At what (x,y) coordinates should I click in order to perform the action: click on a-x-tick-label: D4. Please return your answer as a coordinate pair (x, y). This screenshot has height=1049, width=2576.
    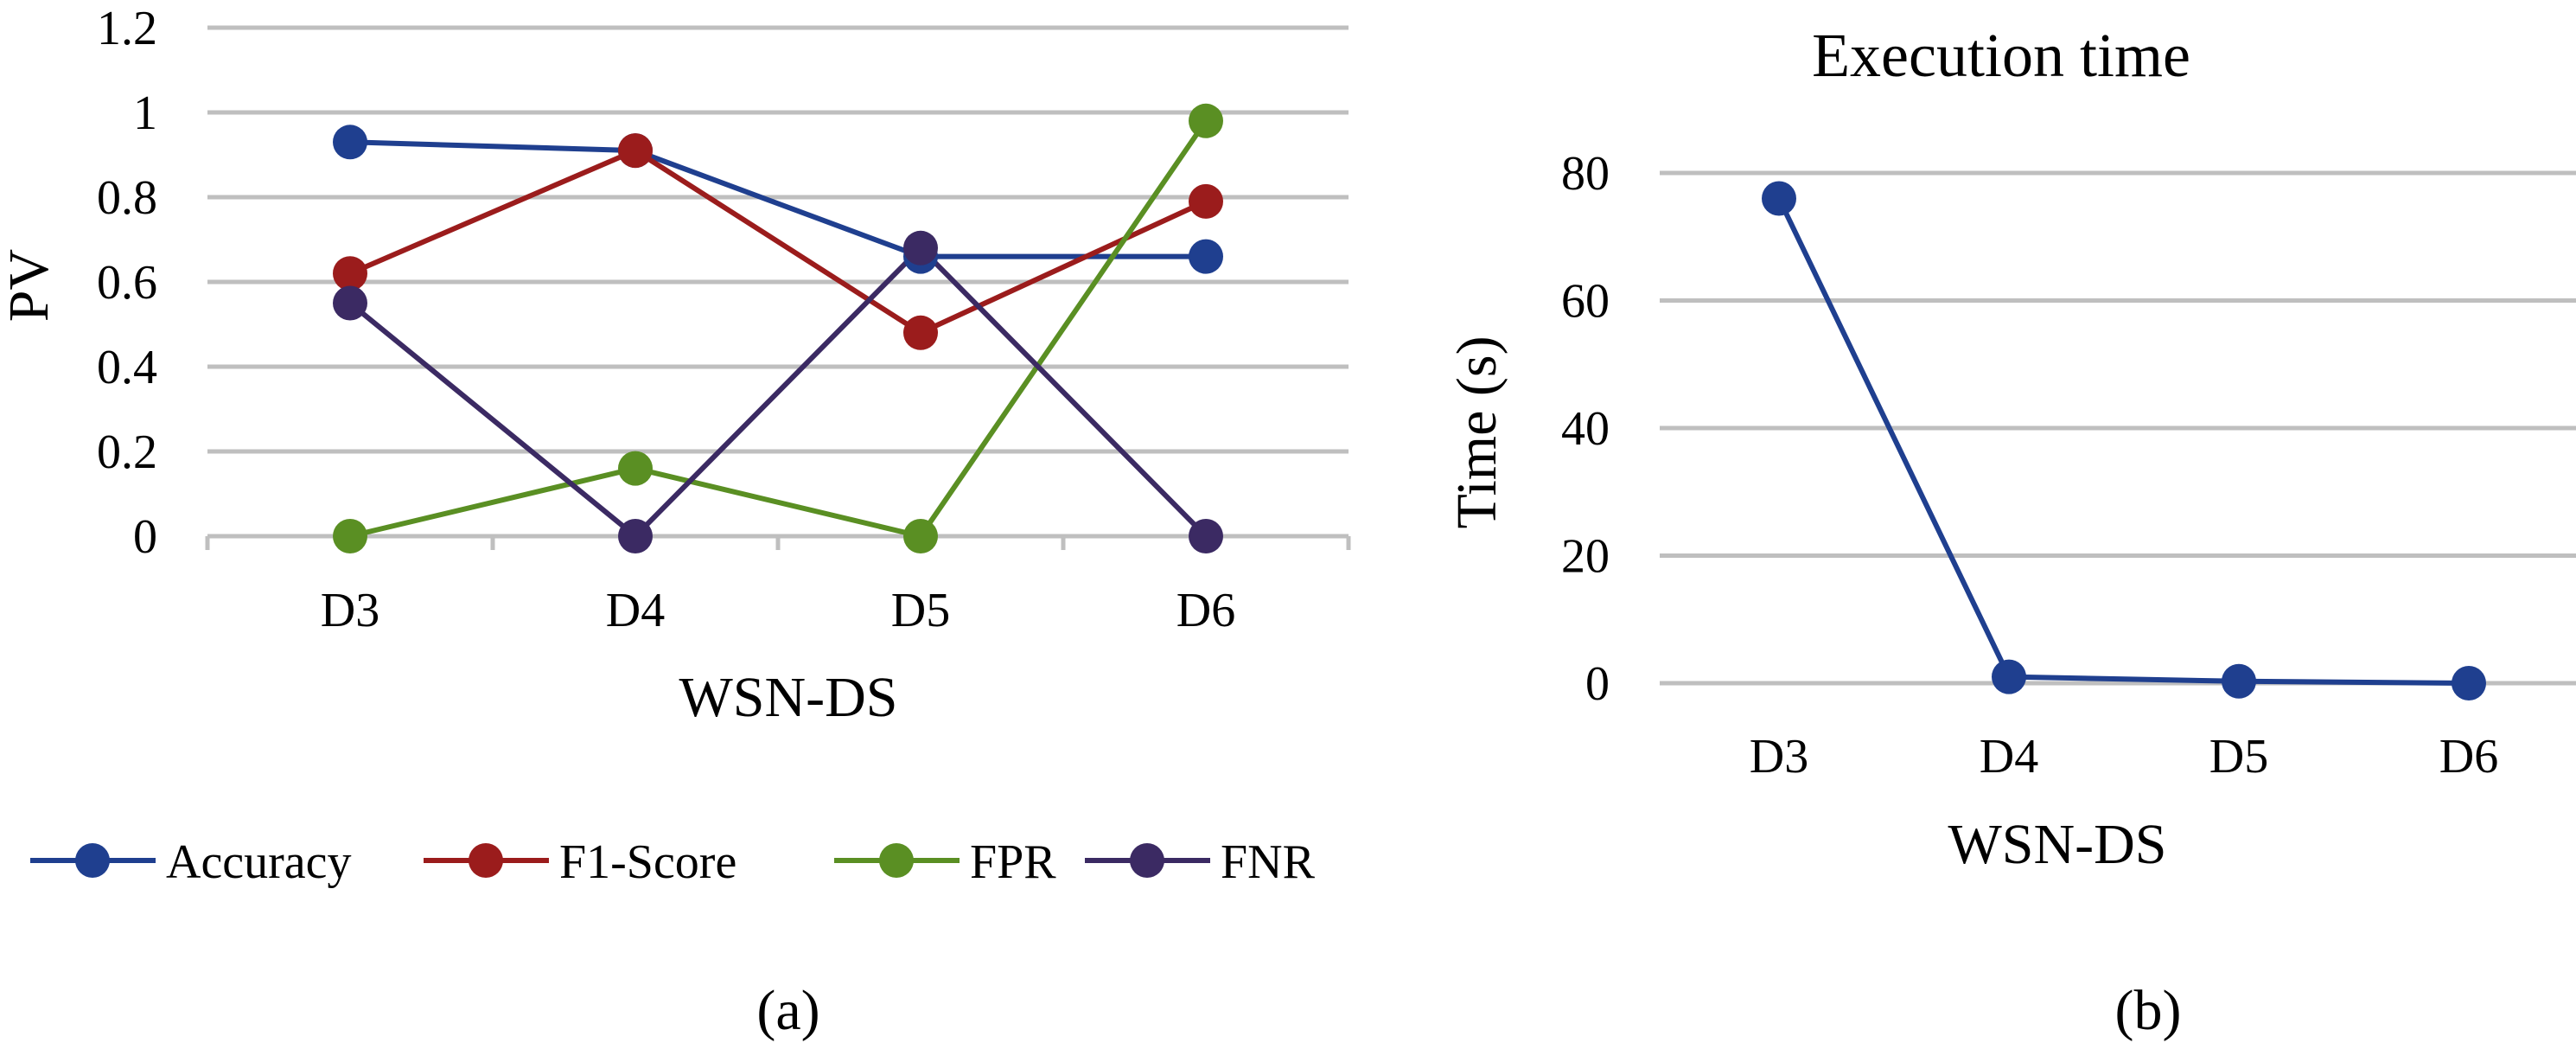
    Looking at the image, I should click on (635, 610).